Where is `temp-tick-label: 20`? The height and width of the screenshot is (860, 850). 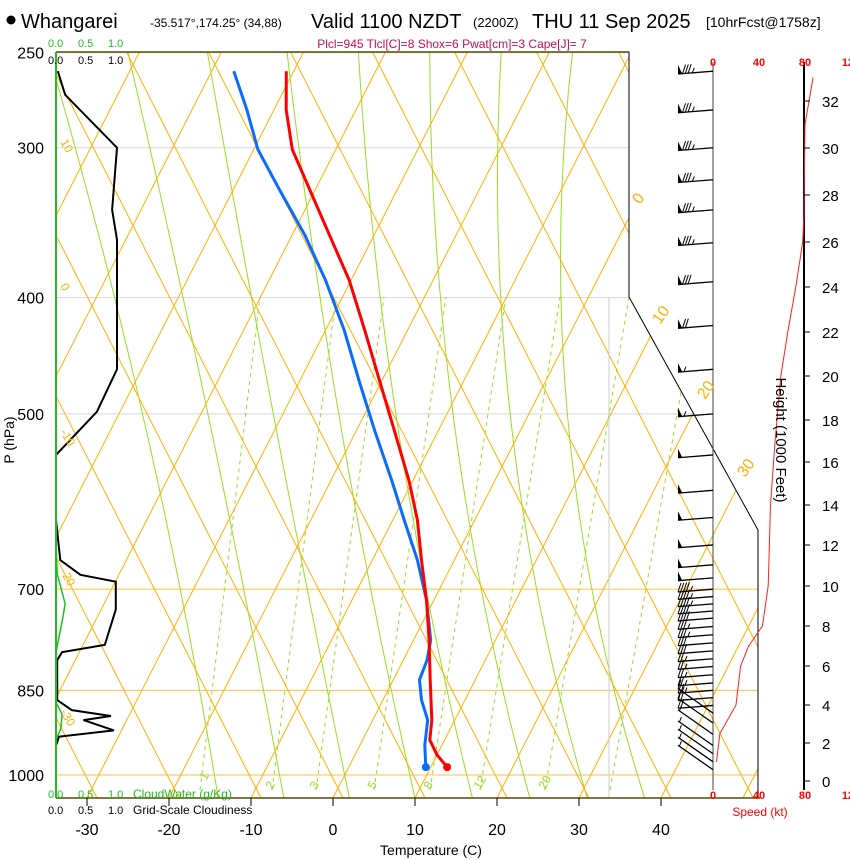
temp-tick-label: 20 is located at coordinates (497, 830).